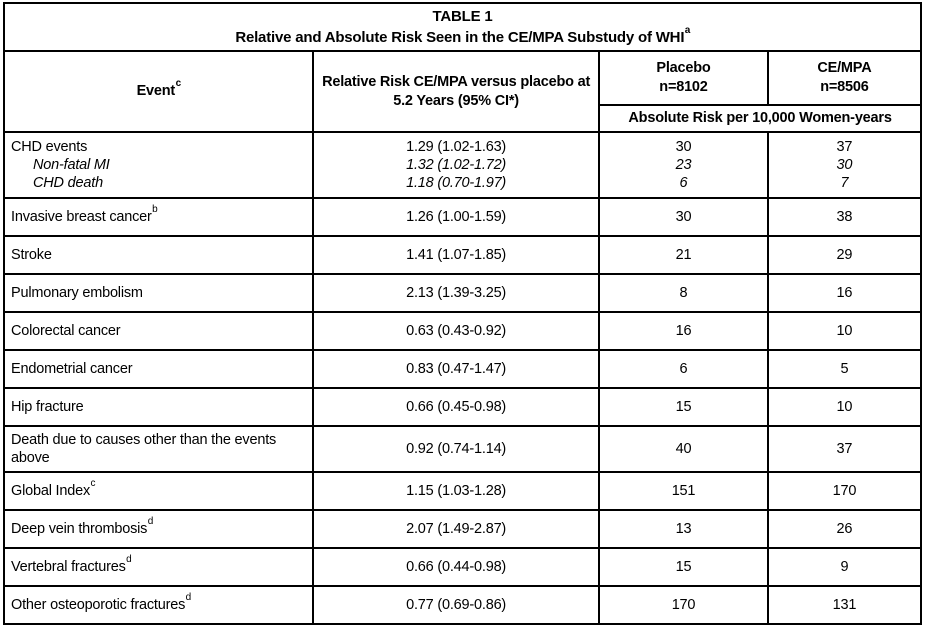 This screenshot has width=925, height=625. I want to click on table-row: Pulmonary embolism 2.13 (1.39-3.25) 8 16, so click(462, 293).